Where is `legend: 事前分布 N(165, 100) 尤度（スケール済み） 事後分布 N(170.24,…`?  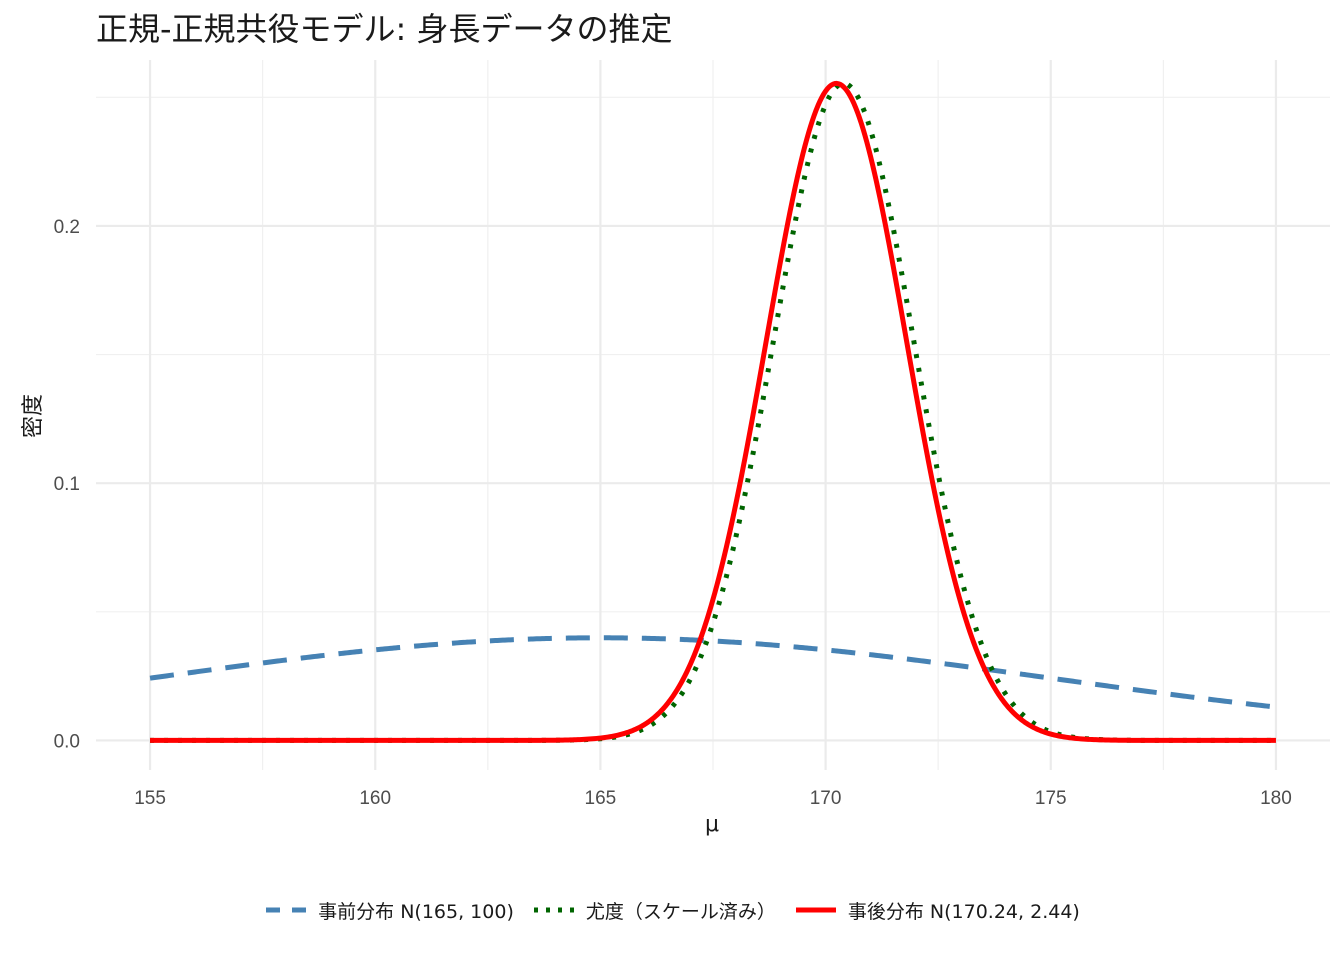
legend: 事前分布 N(165, 100) 尤度（スケール済み） 事後分布 N(170.24,… is located at coordinates (672, 910).